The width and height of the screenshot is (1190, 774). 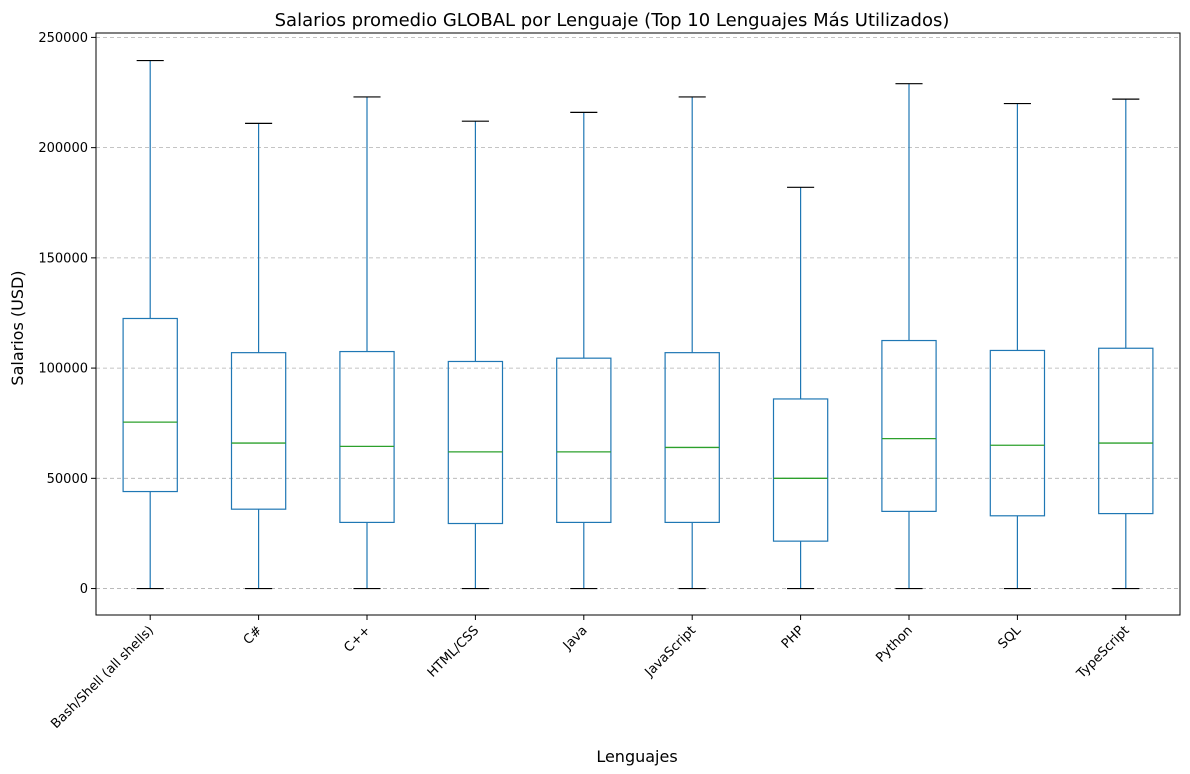 I want to click on x-tick-label: Bash/Shell (all shells), so click(x=102, y=677).